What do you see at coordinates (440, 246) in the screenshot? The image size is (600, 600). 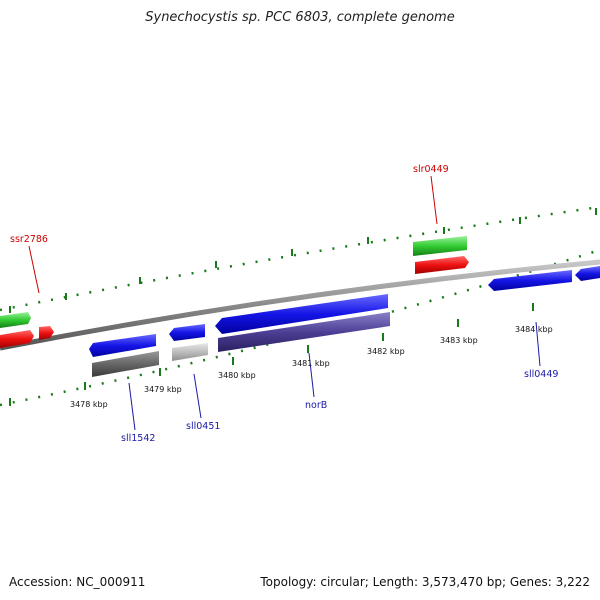 I see `gene-slr0449-cds` at bounding box center [440, 246].